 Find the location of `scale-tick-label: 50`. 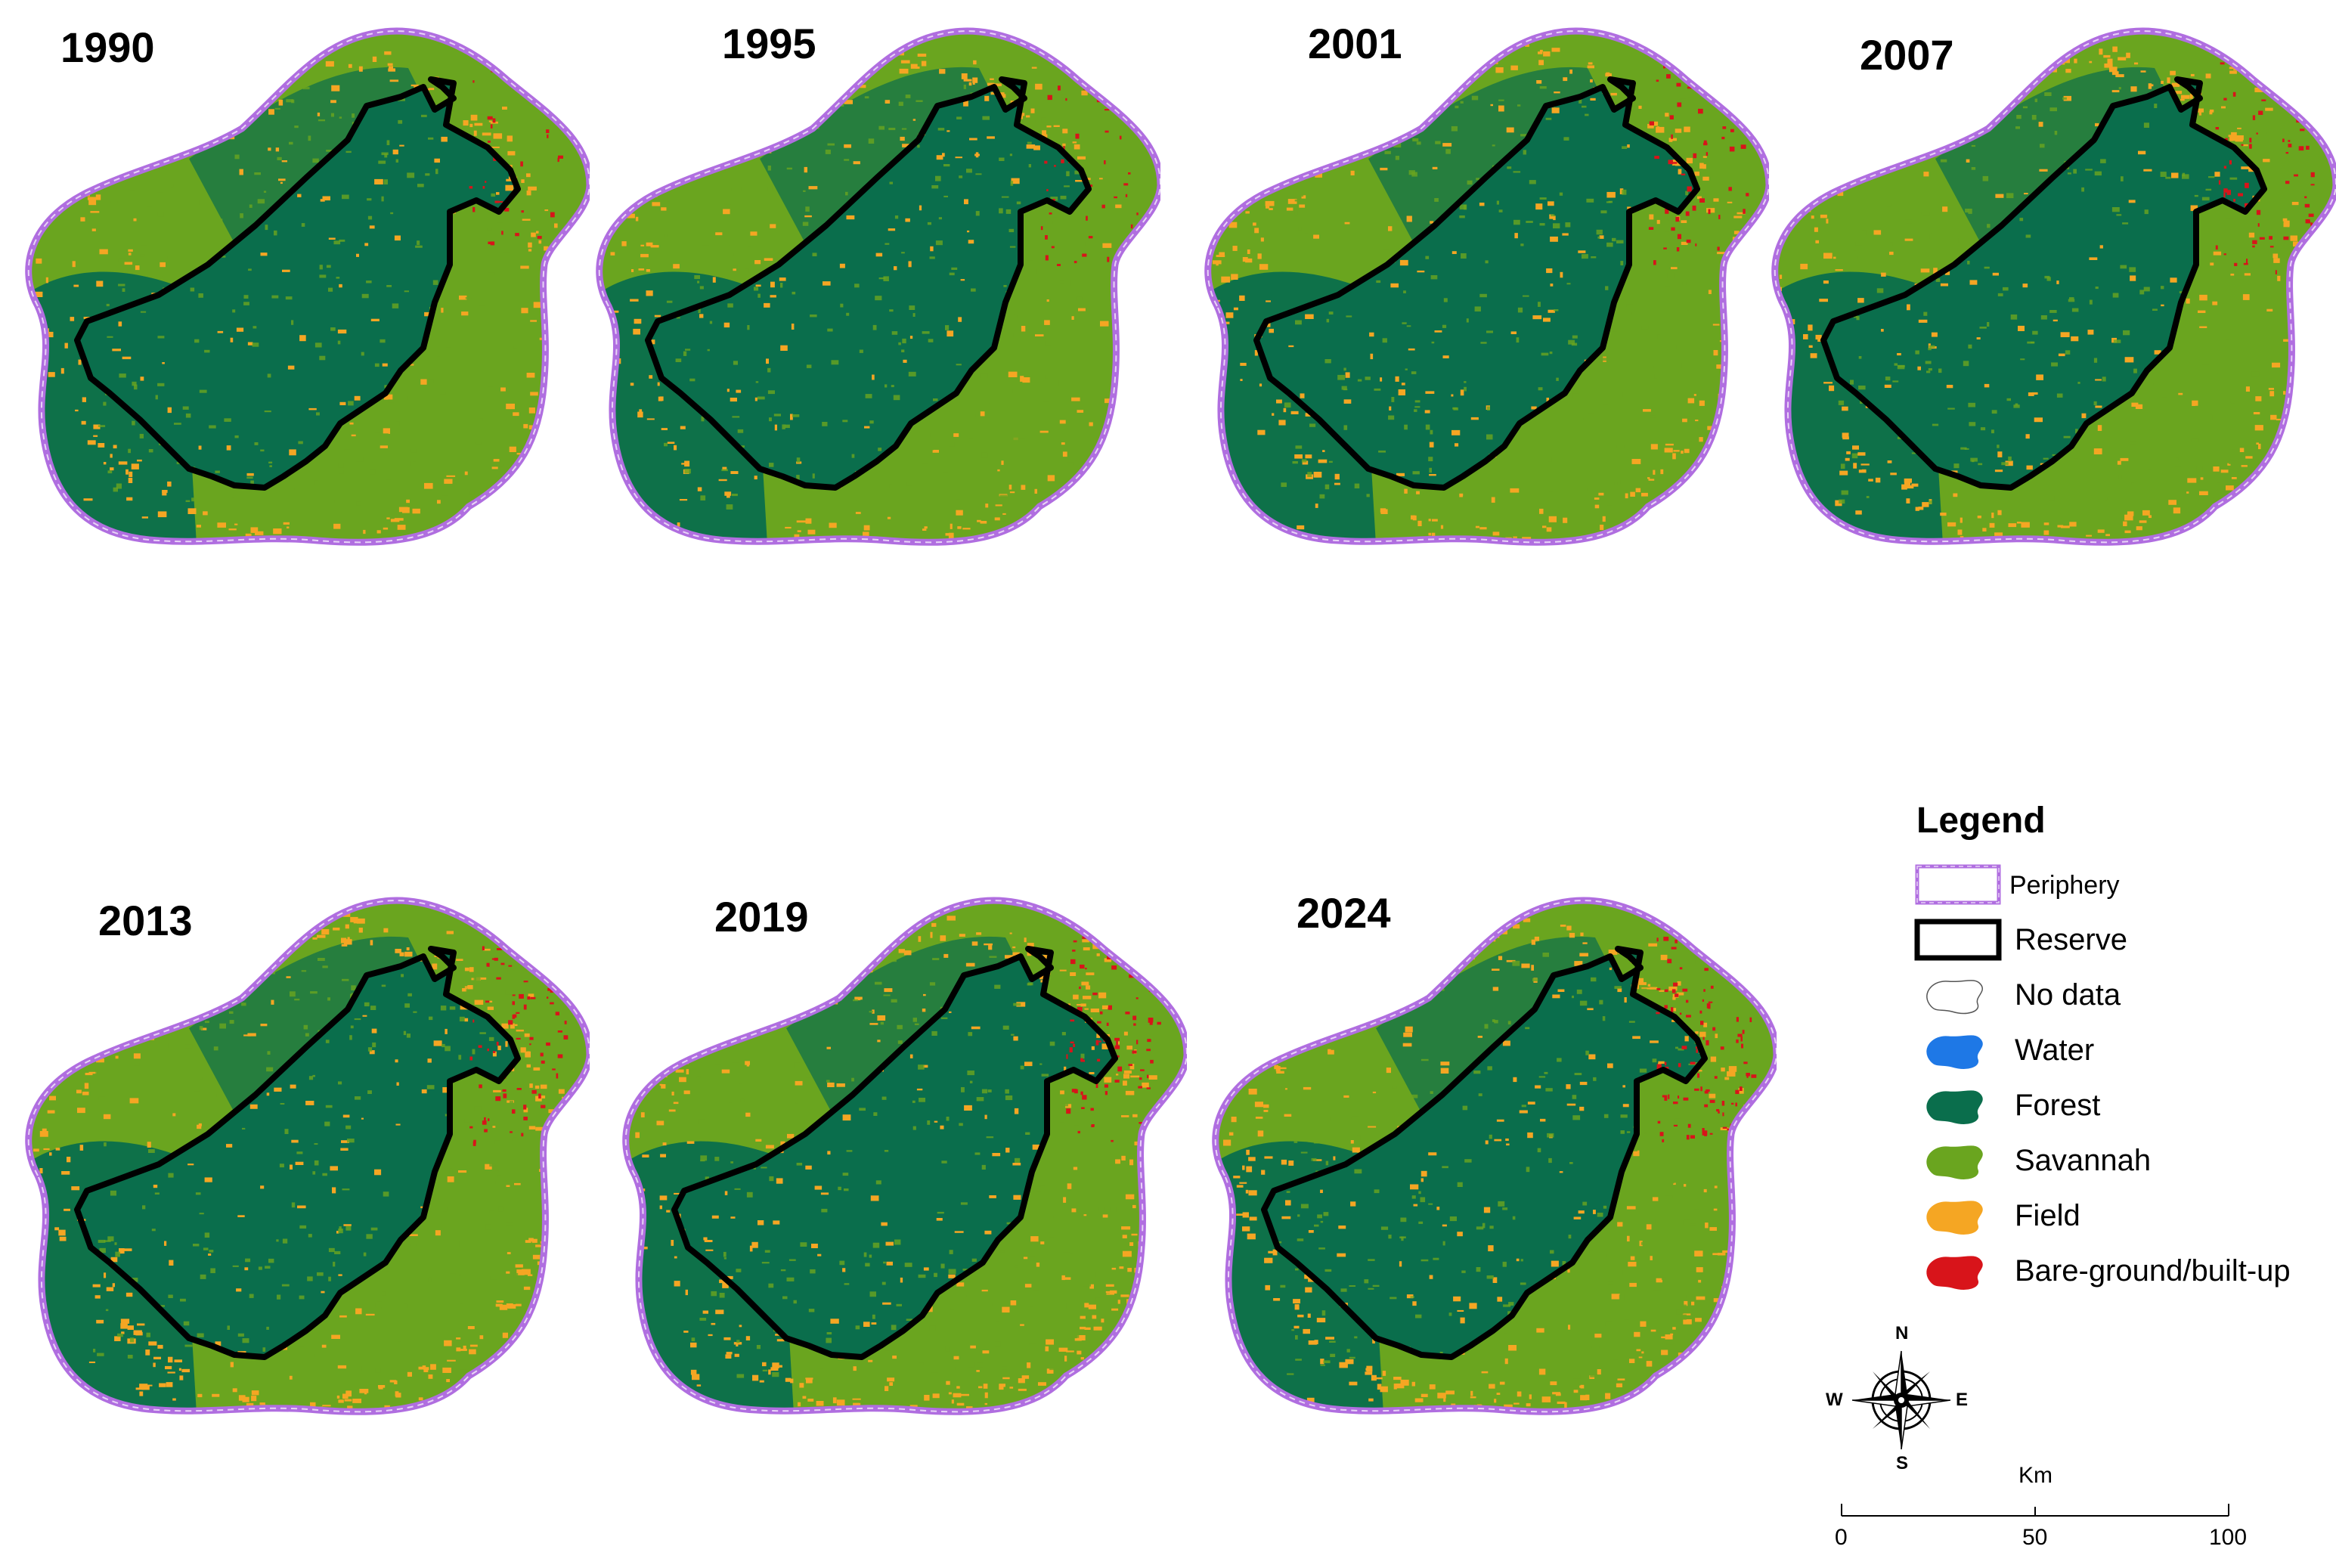

scale-tick-label: 50 is located at coordinates (2035, 1537).